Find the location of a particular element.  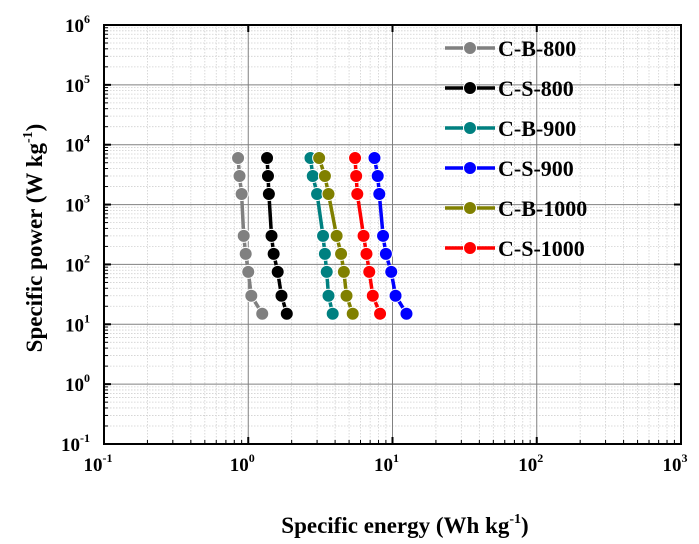

x-tick-label: 10¹ is located at coordinates (386, 463).